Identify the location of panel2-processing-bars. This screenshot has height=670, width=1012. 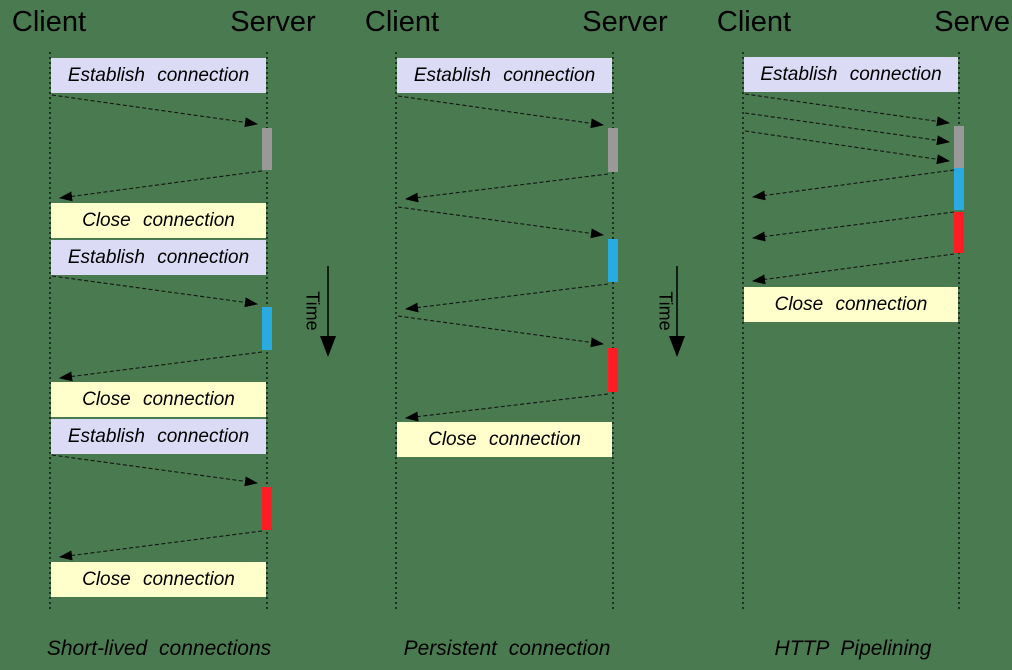
(613, 260).